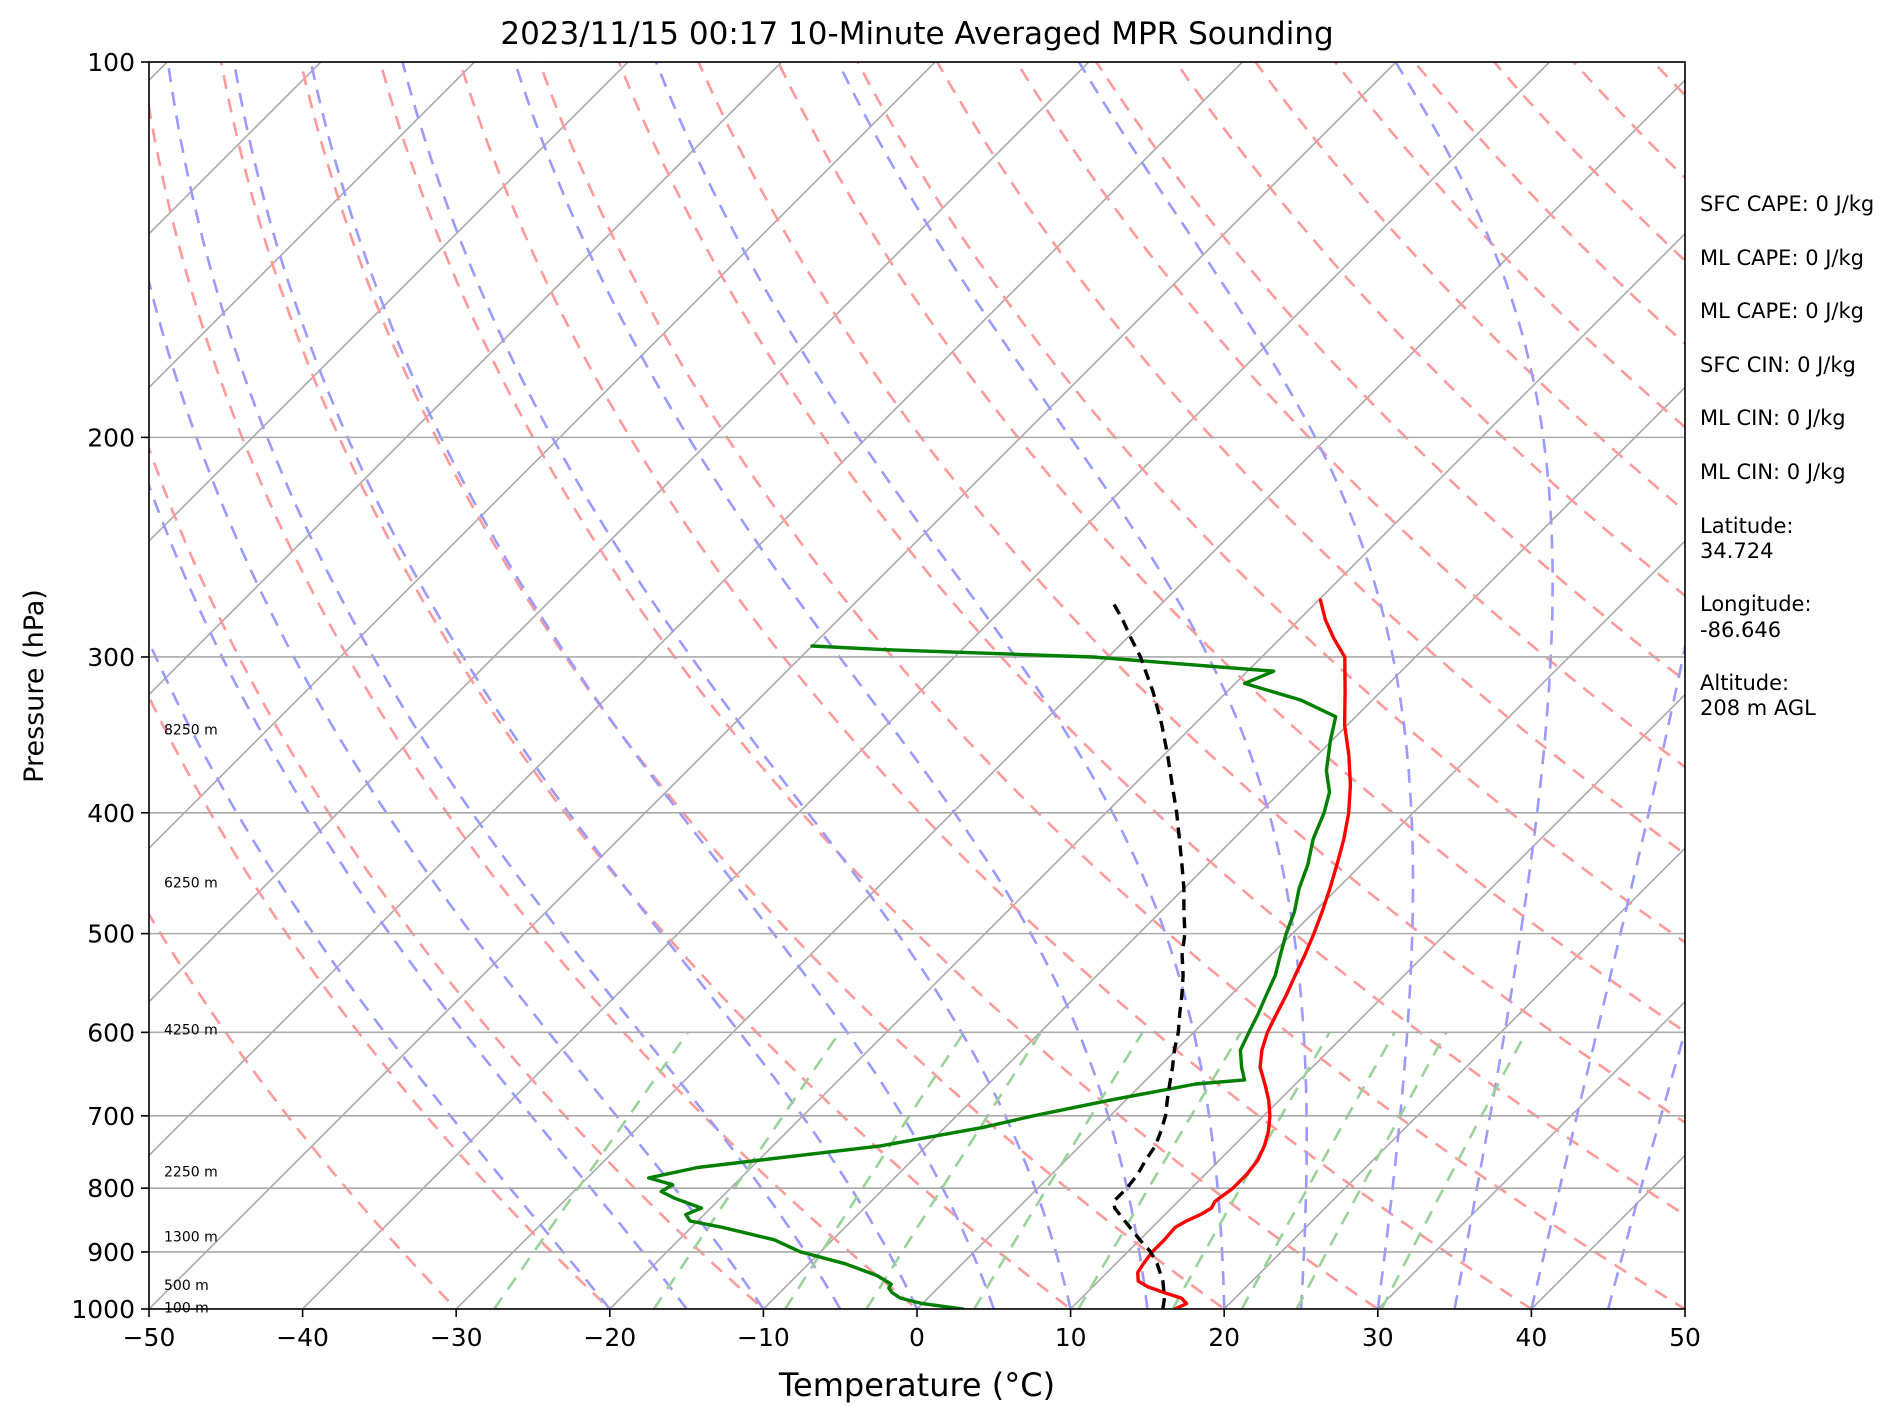 The image size is (1893, 1406). What do you see at coordinates (1378, 1337) in the screenshot?
I see `x-tick-label: 30` at bounding box center [1378, 1337].